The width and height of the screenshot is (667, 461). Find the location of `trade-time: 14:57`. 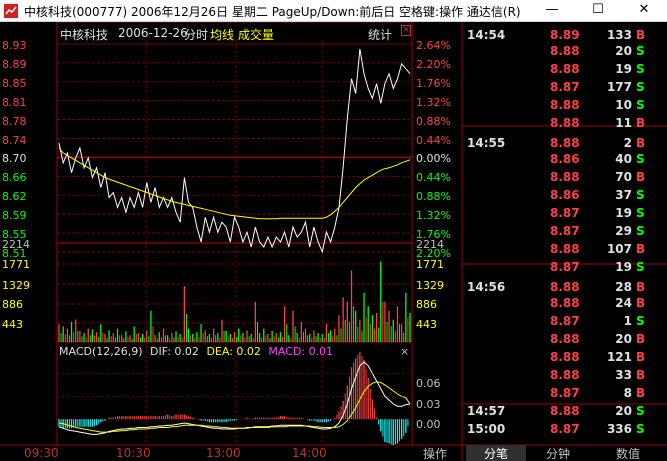

trade-time: 14:57 is located at coordinates (486, 411).